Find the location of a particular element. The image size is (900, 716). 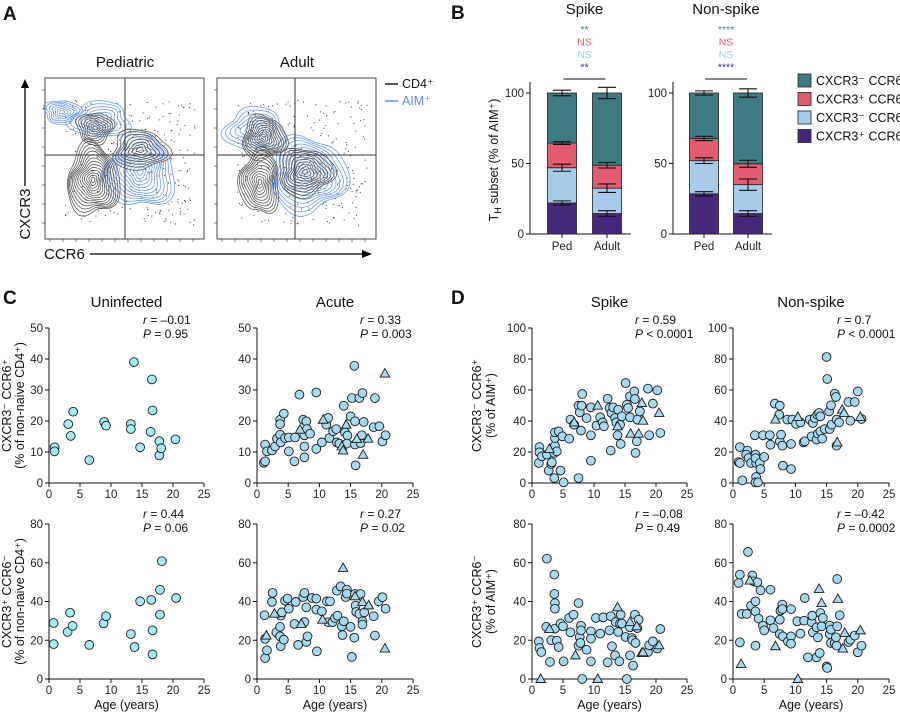

y-axis-label: CXCR3⁻ CCR6⁺ is located at coordinates (477, 405).